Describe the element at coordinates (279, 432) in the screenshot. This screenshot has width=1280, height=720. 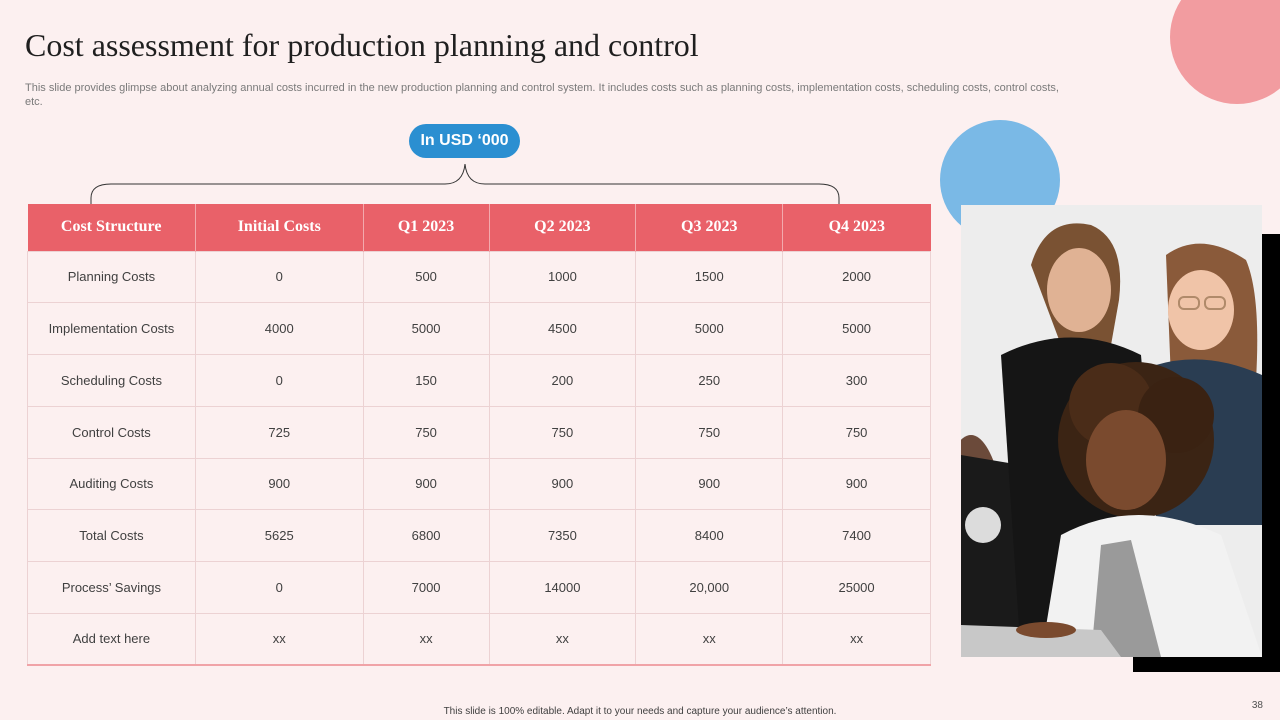
I see `cell-initial-costs: 725` at that location.